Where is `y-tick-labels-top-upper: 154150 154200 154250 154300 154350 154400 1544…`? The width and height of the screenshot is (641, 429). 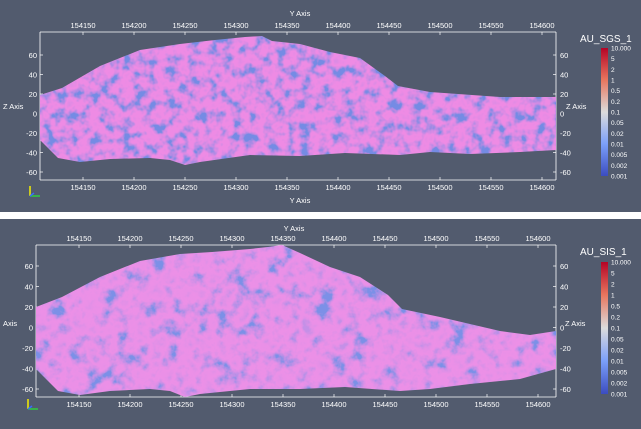 y-tick-labels-top-upper: 154150 154200 154250 154300 154350 154400 1544… is located at coordinates (312, 28).